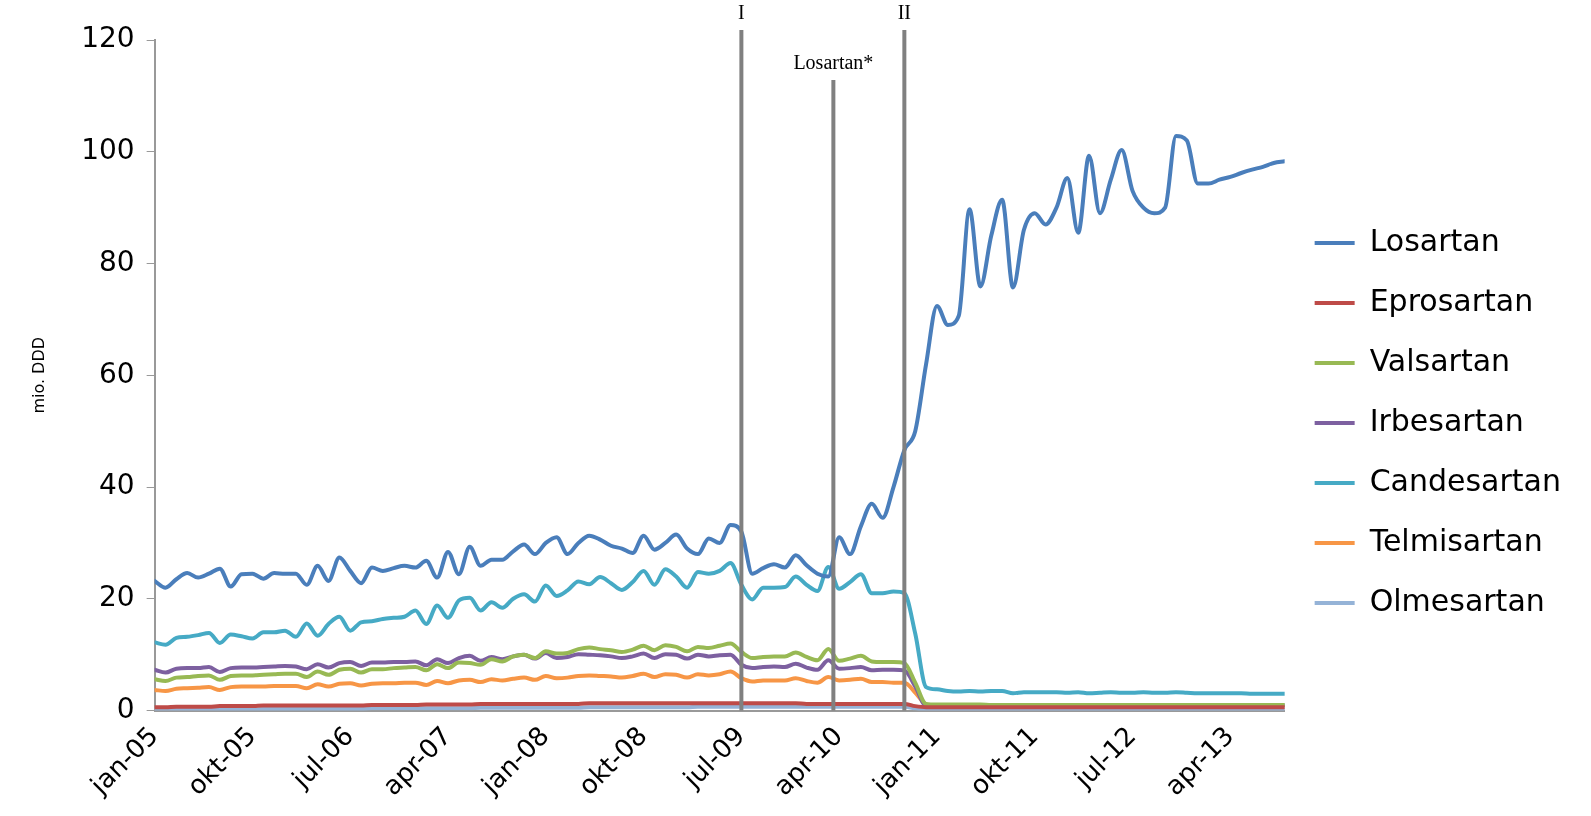  What do you see at coordinates (1440, 360) in the screenshot?
I see `legend-label: Valsartan` at bounding box center [1440, 360].